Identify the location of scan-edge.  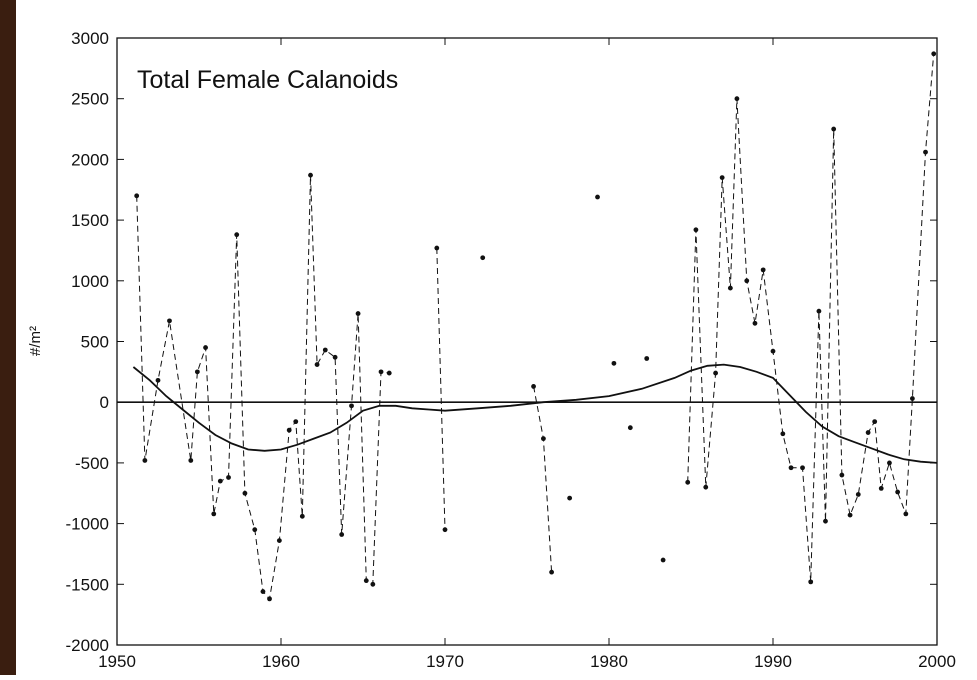
(8, 337).